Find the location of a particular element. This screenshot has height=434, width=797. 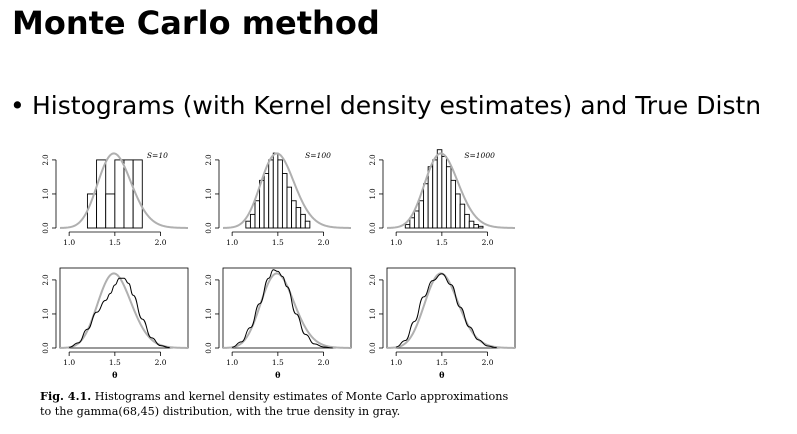

panel-5: 0.0 1.0 2.0 1.0 1.5 2.0 θ is located at coordinates (278, 323).